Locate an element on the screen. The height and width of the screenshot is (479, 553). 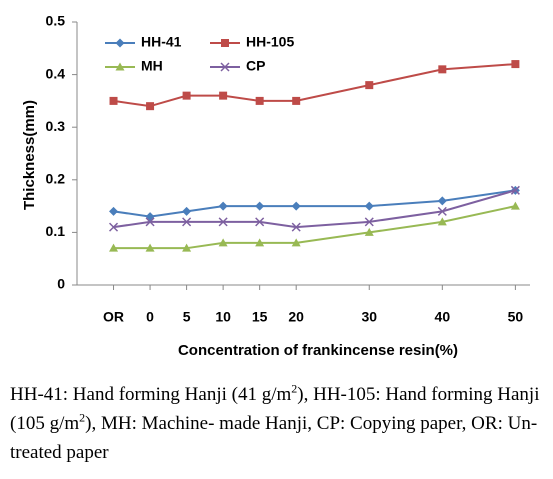
y-tick-label: 0.1 is located at coordinates (56, 231).